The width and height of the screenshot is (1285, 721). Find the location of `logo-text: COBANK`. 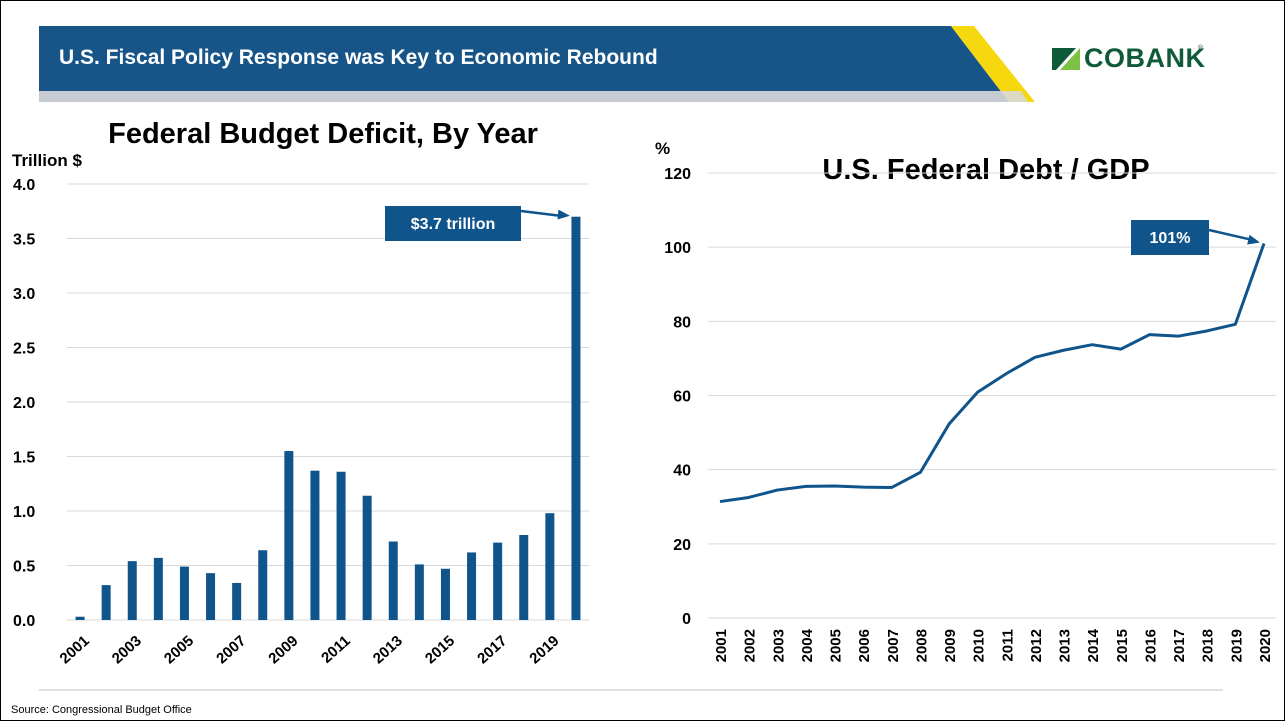

logo-text: COBANK is located at coordinates (1145, 58).